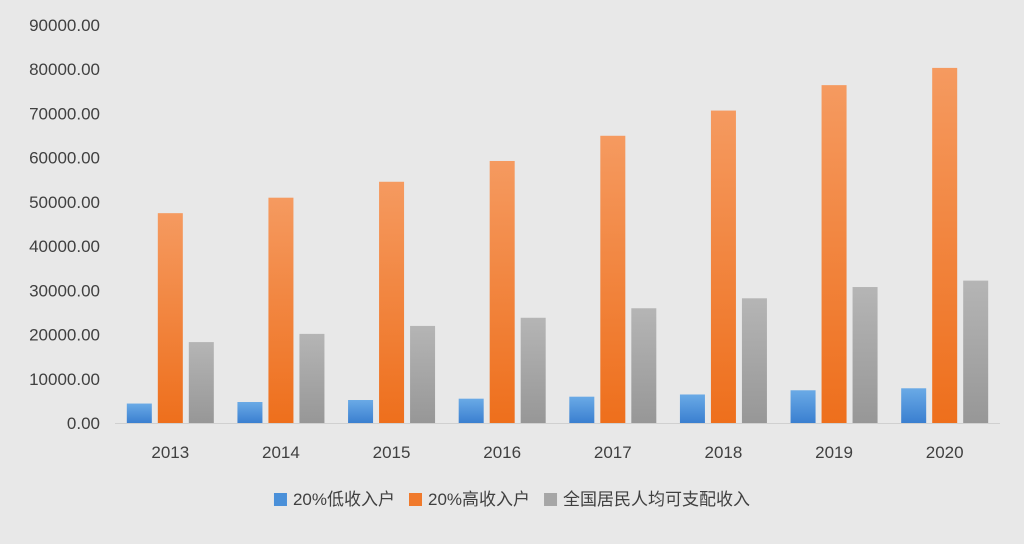 Image resolution: width=1024 pixels, height=544 pixels. Describe the element at coordinates (139, 413) in the screenshot. I see `bar-low-income-2013` at that location.